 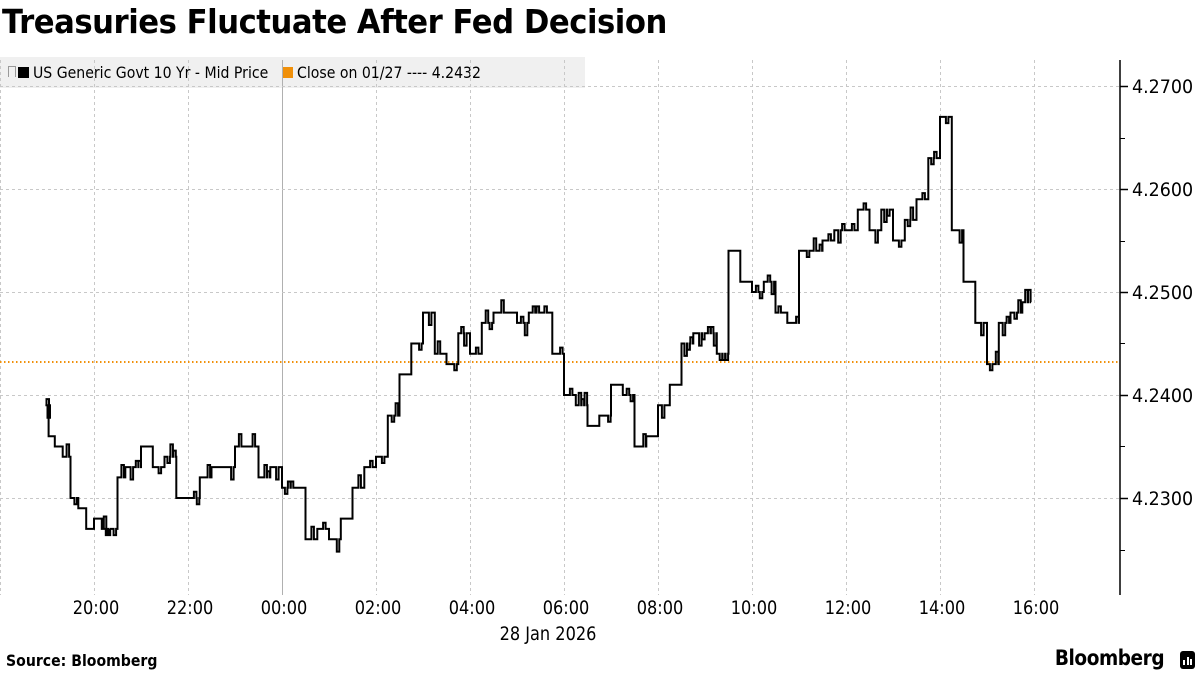 I want to click on y-tick-label: 4.2600, so click(x=1163, y=189).